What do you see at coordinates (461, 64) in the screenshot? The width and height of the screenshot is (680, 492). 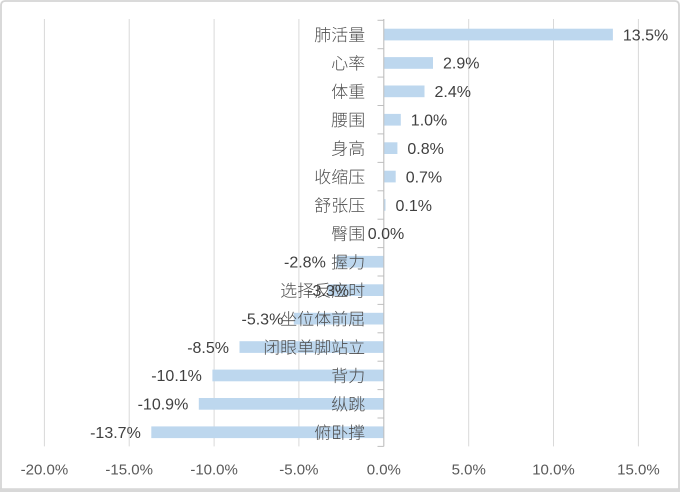 I see `svg-text: 2.9%` at bounding box center [461, 64].